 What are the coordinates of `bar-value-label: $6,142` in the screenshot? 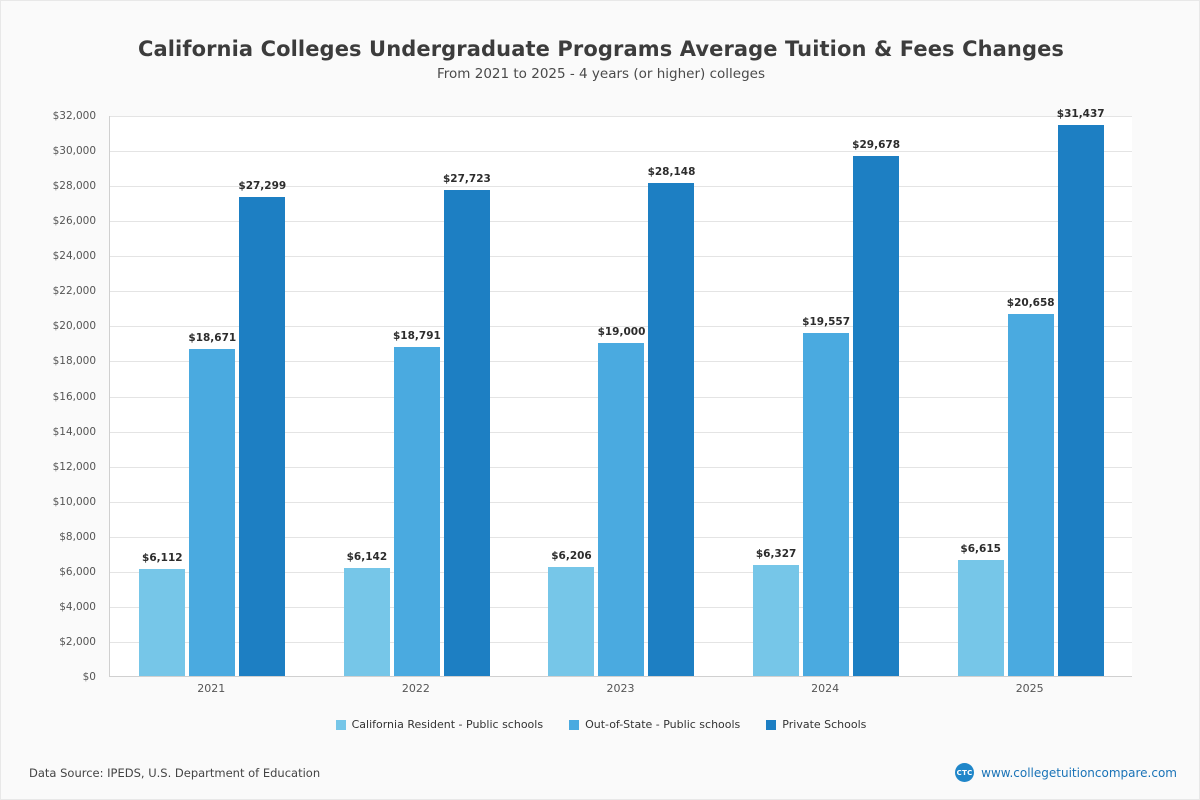 It's located at (367, 557).